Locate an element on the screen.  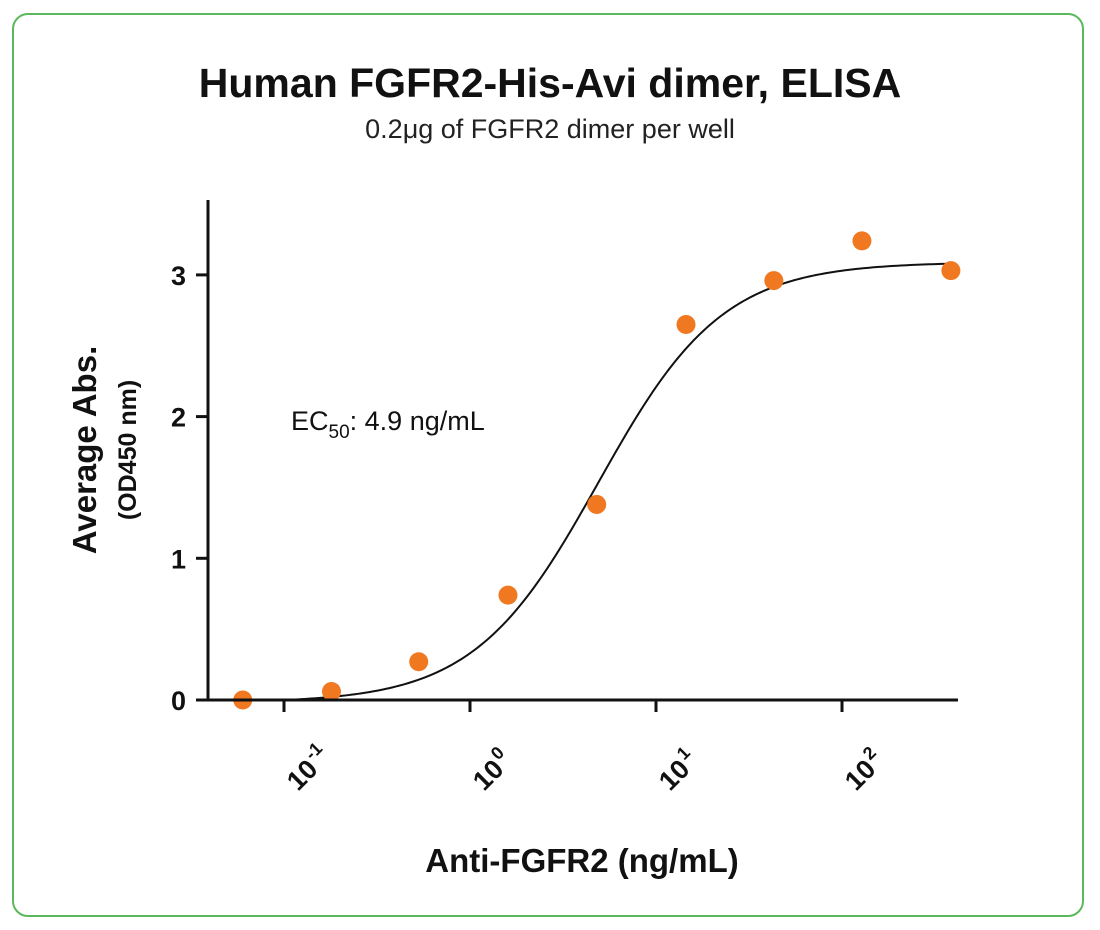
y-tick-label: 3 is located at coordinates (178, 276).